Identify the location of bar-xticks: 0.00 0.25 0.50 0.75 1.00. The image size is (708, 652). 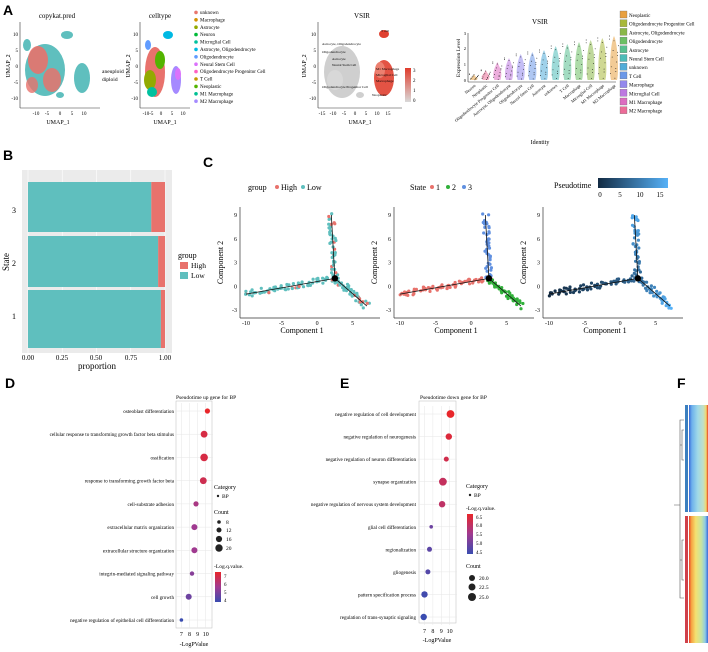
(97, 358).